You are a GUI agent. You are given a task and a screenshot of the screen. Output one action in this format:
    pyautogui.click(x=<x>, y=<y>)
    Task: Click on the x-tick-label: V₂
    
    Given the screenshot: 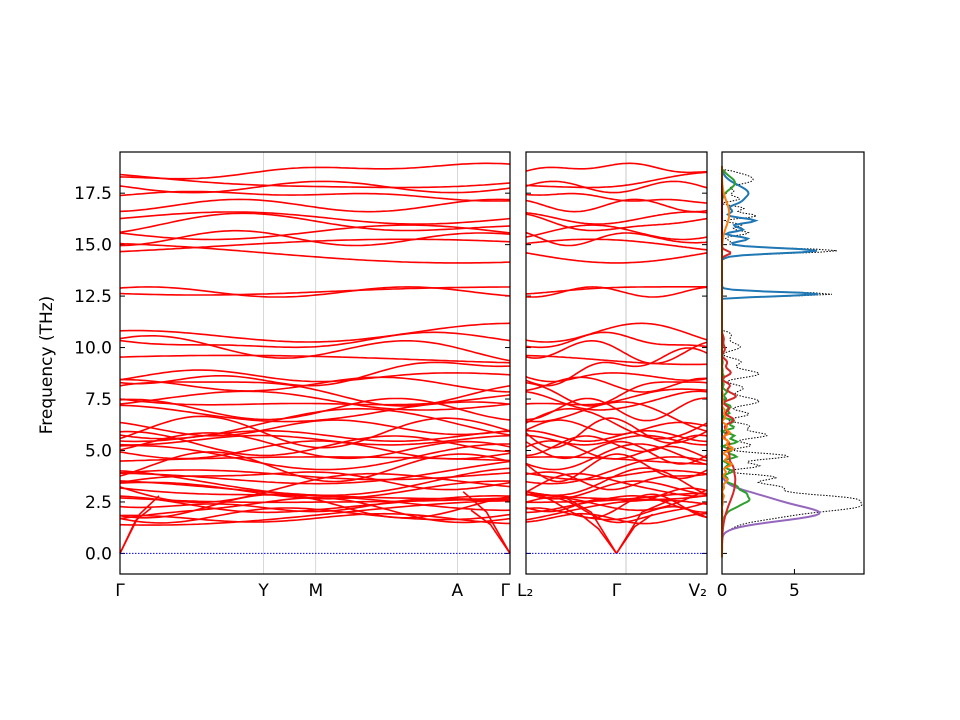 What is the action you would take?
    pyautogui.click(x=698, y=591)
    